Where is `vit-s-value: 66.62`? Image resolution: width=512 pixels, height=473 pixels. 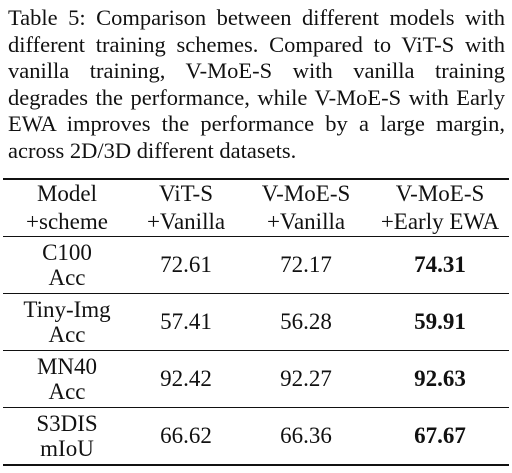
vit-s-value: 66.62 is located at coordinates (186, 436).